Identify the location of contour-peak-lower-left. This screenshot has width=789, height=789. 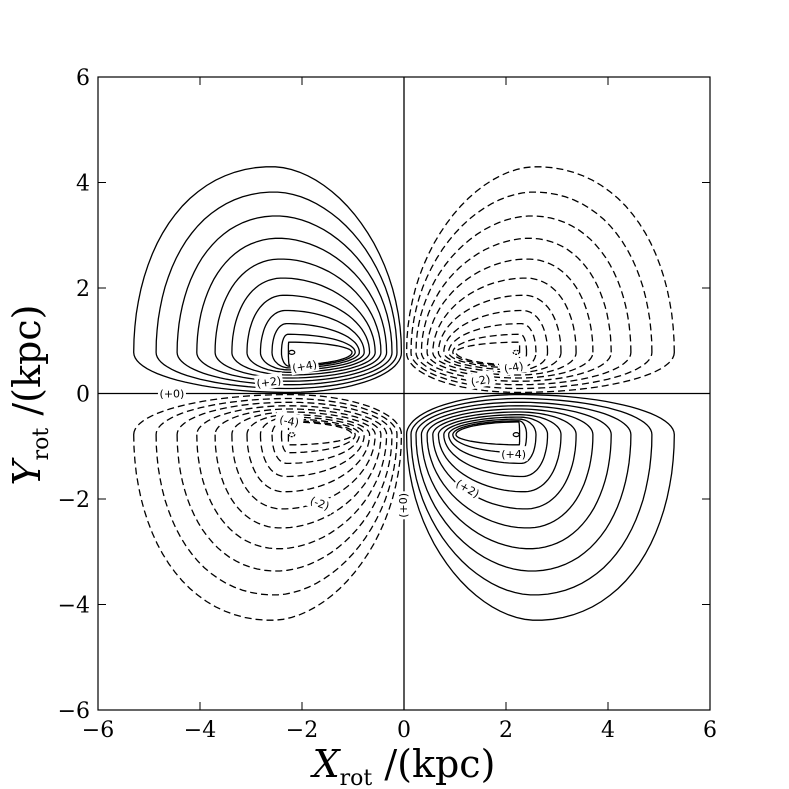
(292, 435).